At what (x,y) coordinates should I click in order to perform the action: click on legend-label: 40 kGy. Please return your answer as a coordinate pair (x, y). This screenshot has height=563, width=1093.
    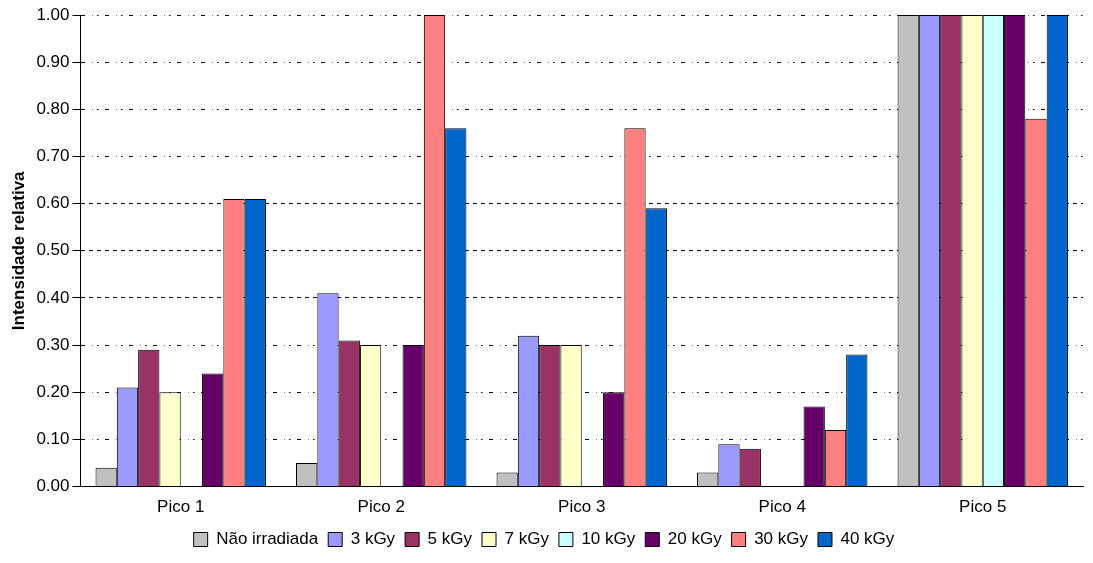
    Looking at the image, I should click on (867, 539).